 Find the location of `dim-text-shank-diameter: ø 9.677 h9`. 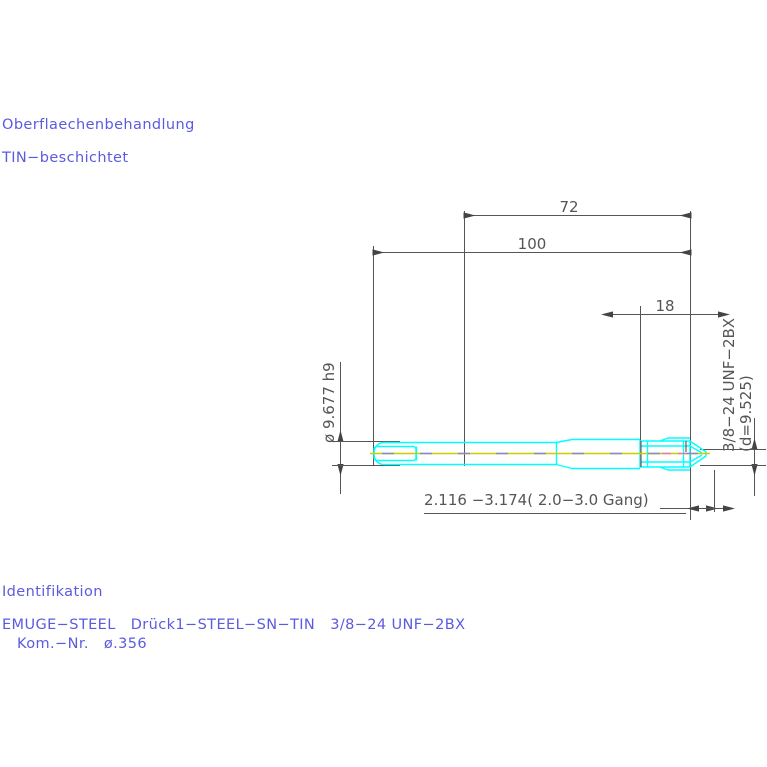

dim-text-shank-diameter: ø 9.677 h9 is located at coordinates (329, 402).